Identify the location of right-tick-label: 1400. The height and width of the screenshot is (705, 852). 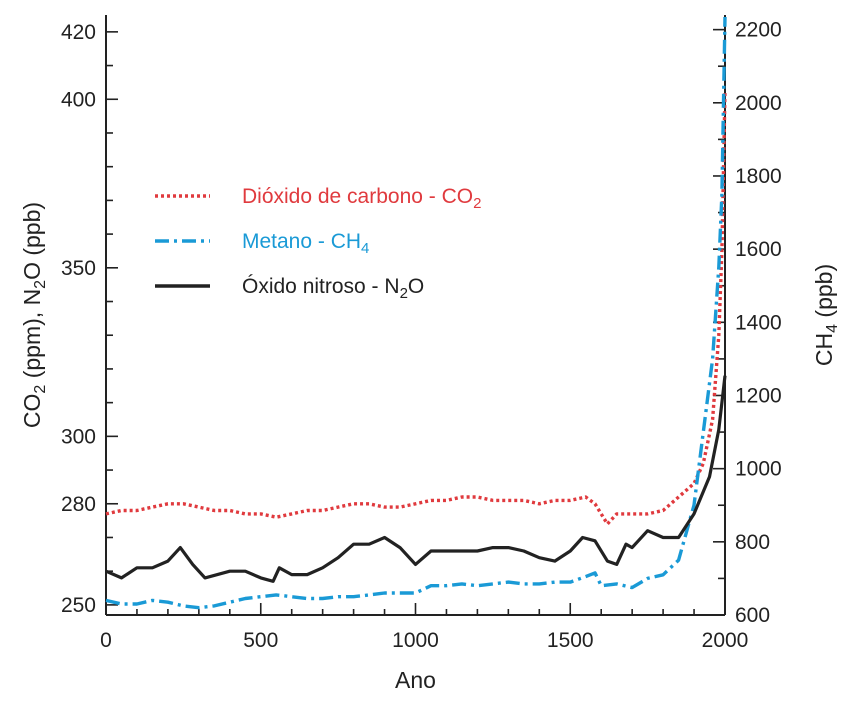
(758, 322).